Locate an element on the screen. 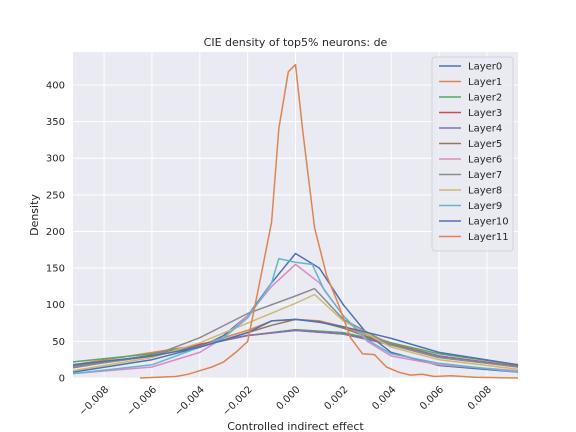 This screenshot has height=432, width=576. y-tick-label: 150 is located at coordinates (55, 269).